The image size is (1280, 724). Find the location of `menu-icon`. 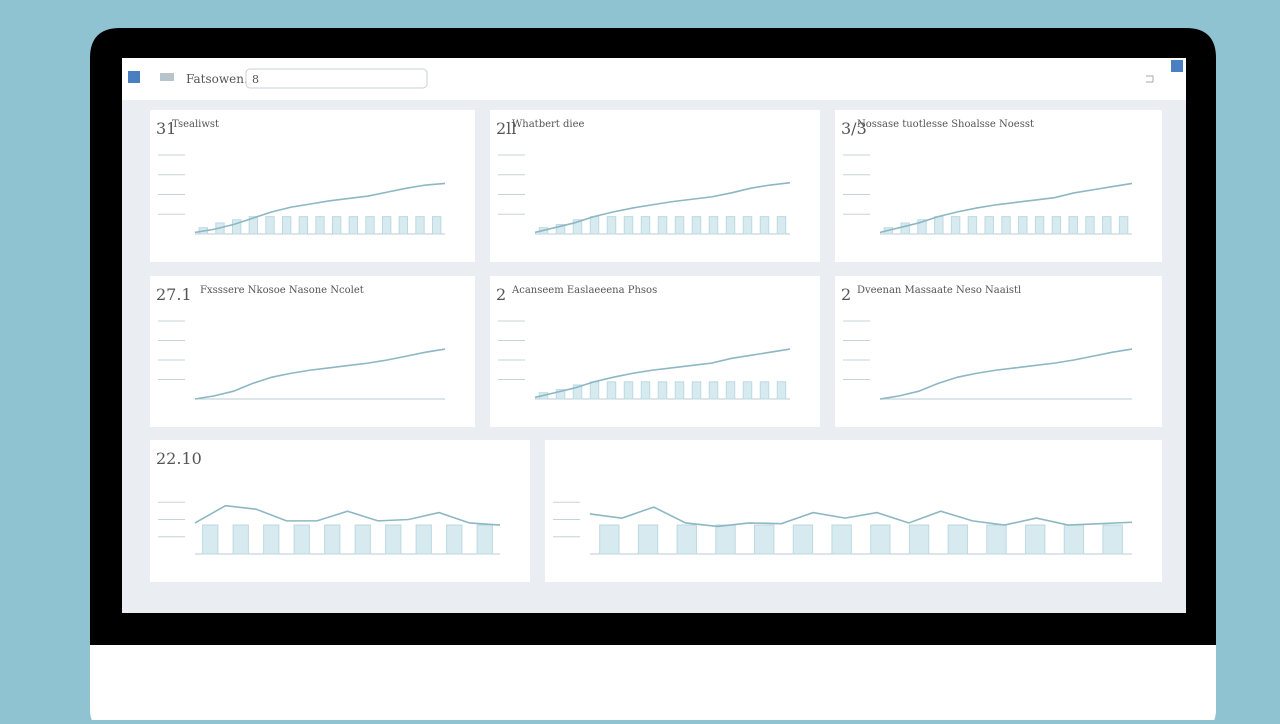

menu-icon is located at coordinates (167, 77).